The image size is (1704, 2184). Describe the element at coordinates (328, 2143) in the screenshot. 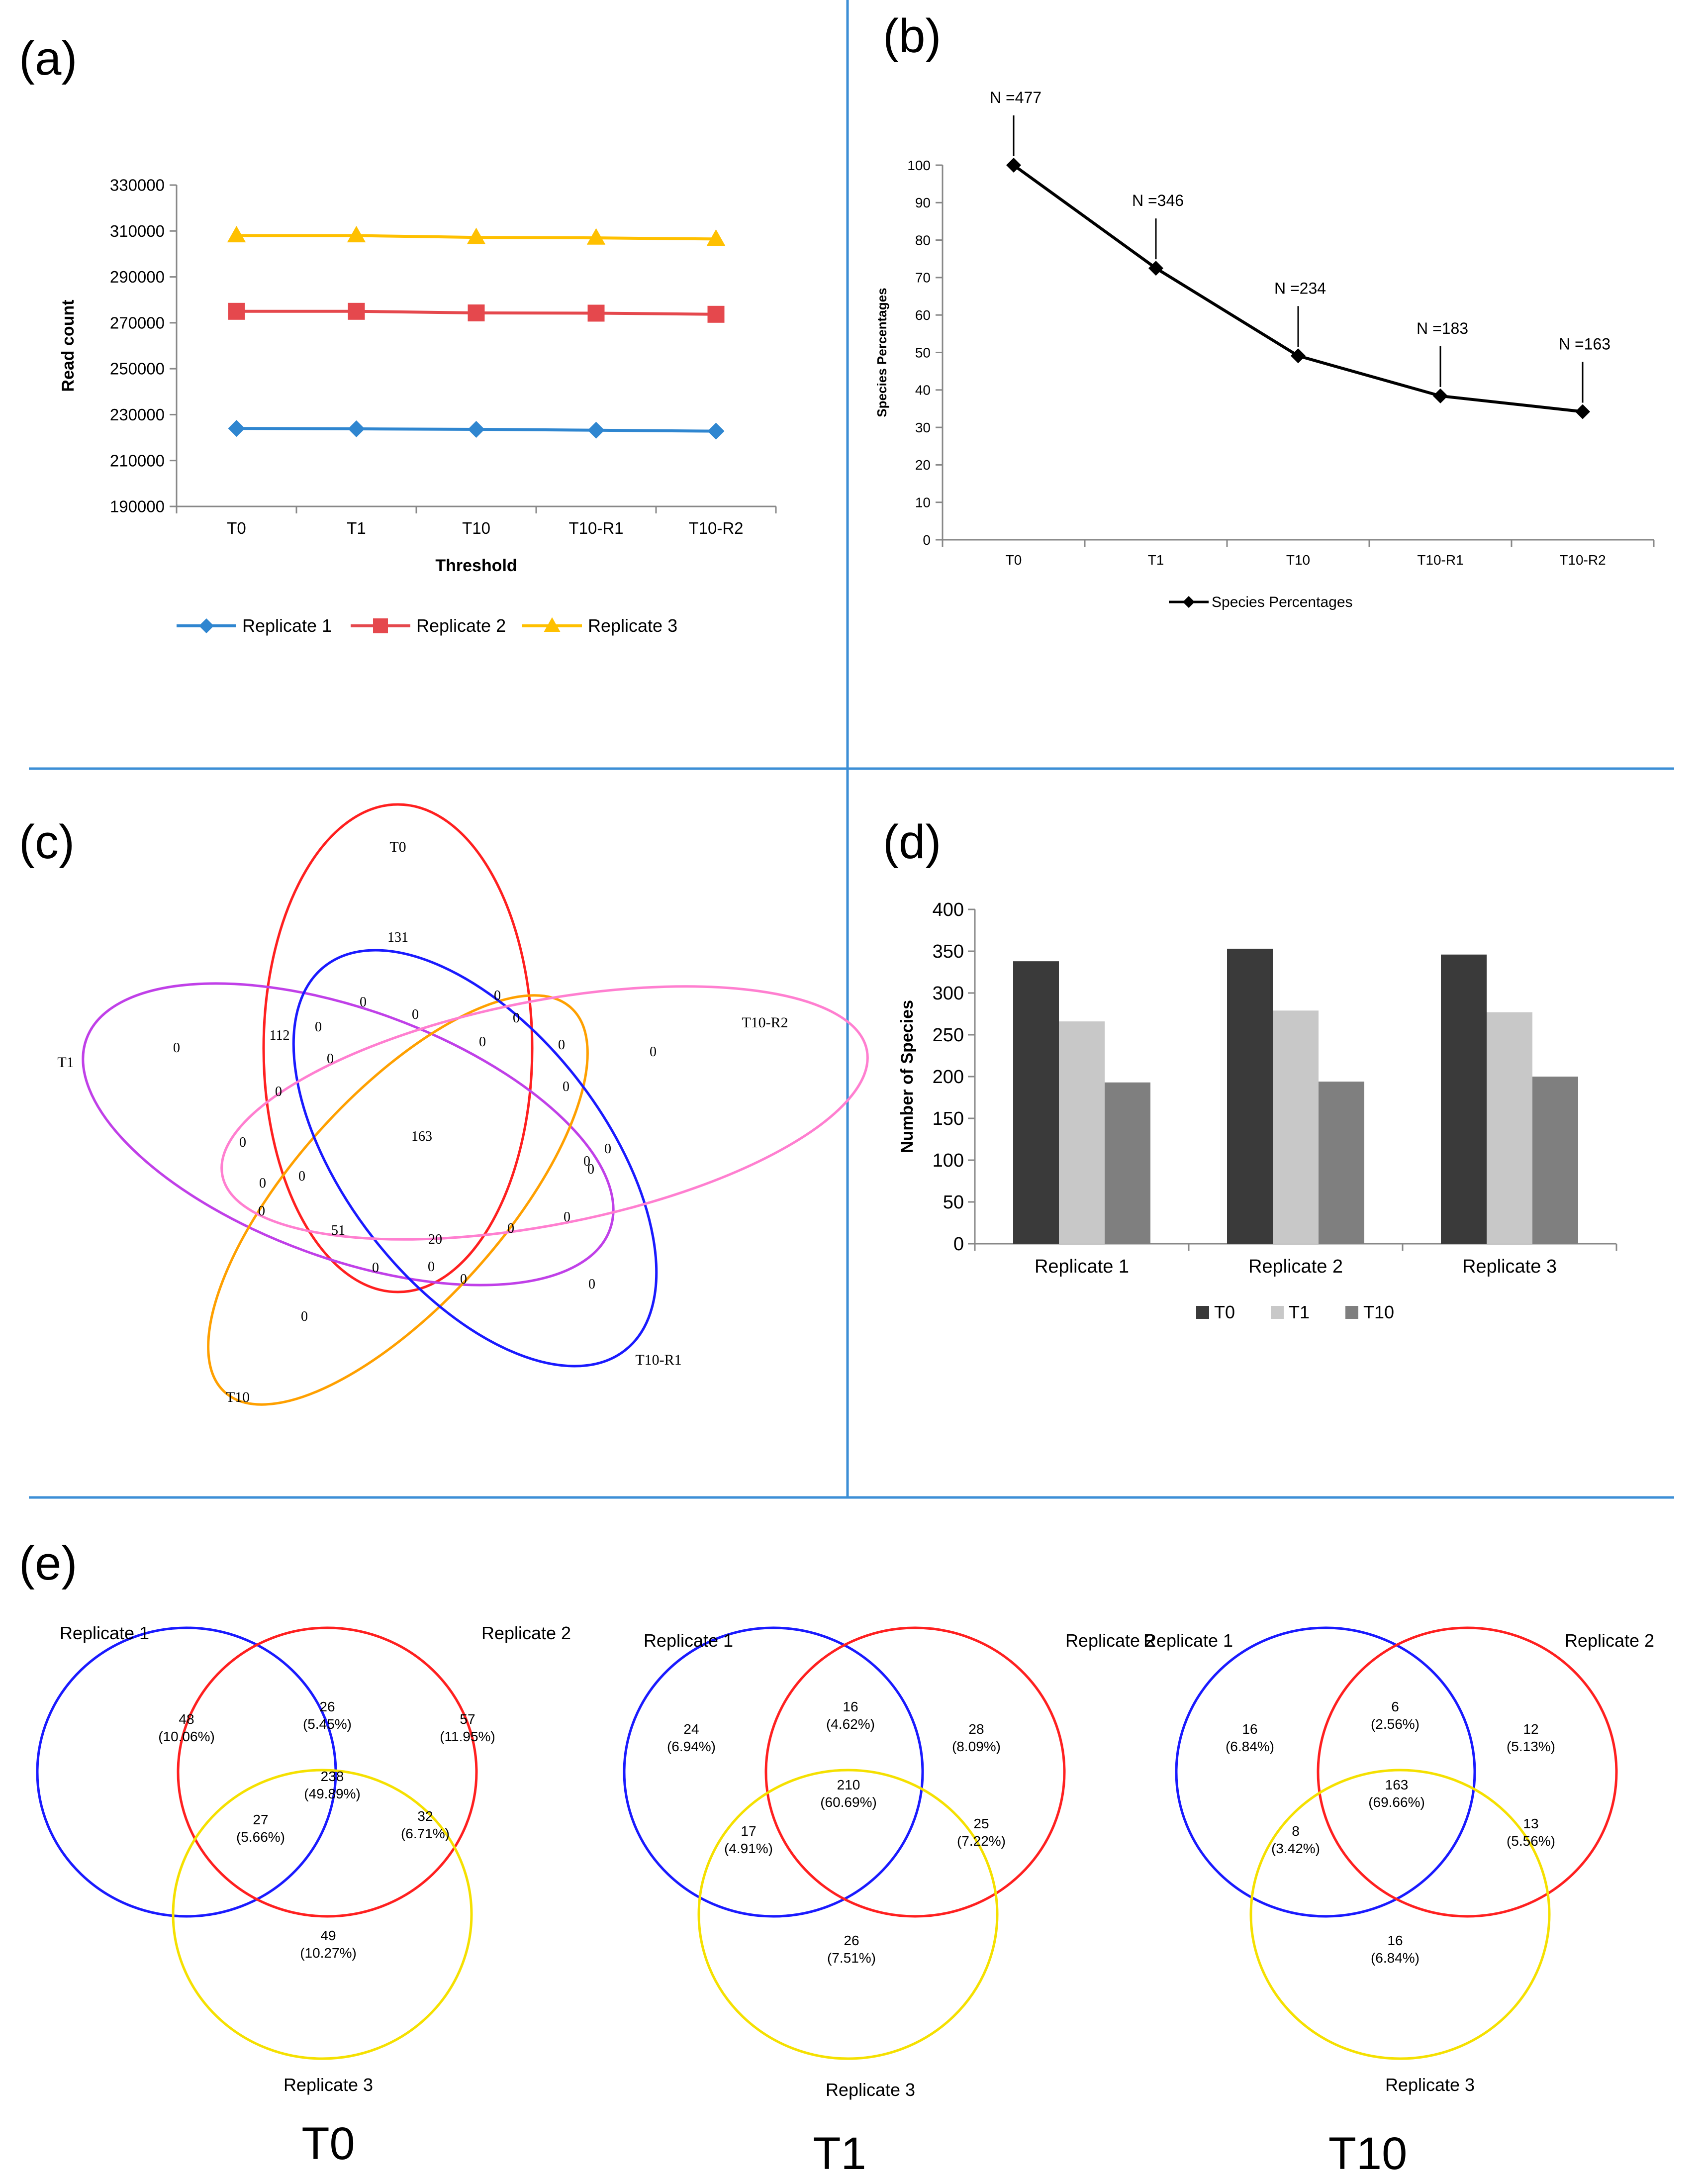

I see `venn-title: T0` at that location.